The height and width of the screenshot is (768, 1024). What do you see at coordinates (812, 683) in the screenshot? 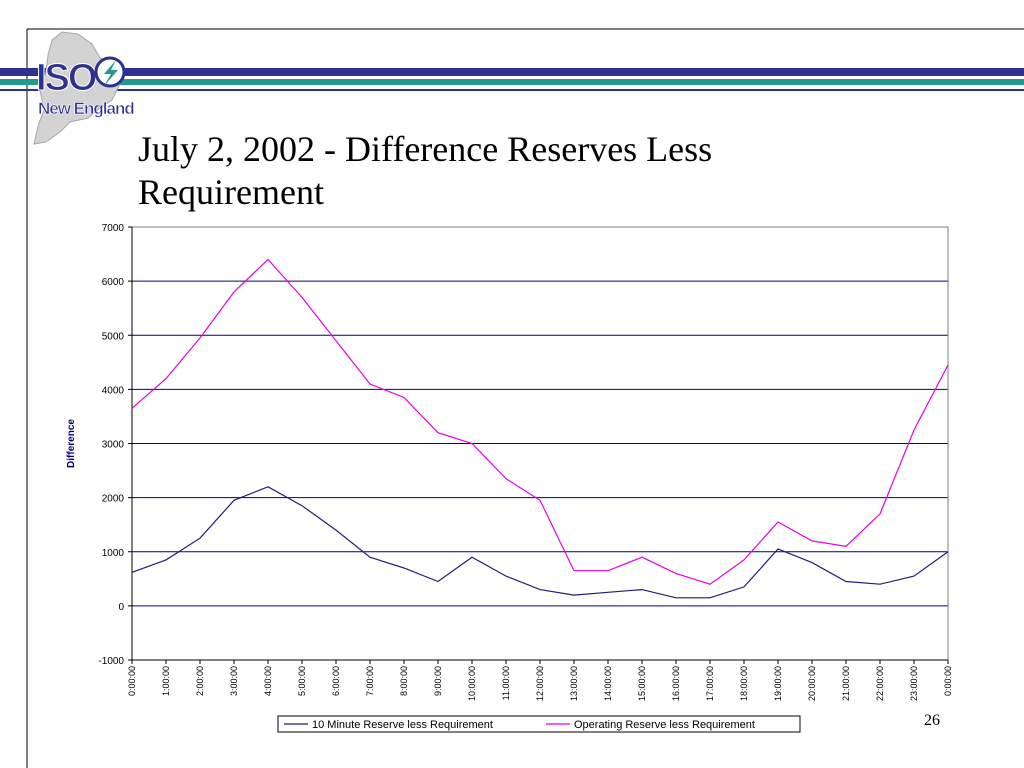
I see `x-tick-label: 20:00:00` at bounding box center [812, 683].